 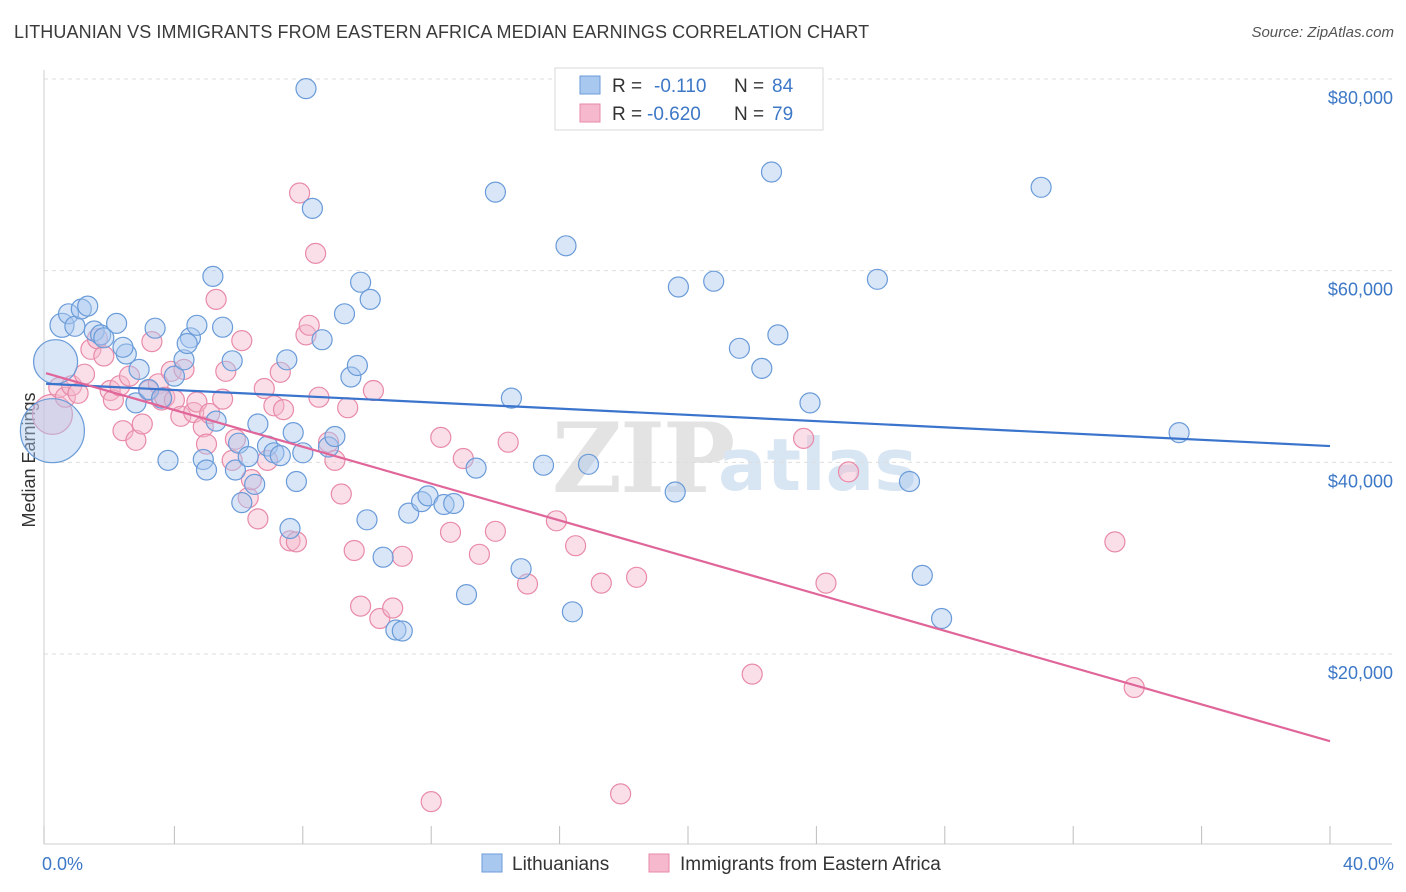 I want to click on x-tick-label-max: 40.0%, so click(x=1368, y=864).